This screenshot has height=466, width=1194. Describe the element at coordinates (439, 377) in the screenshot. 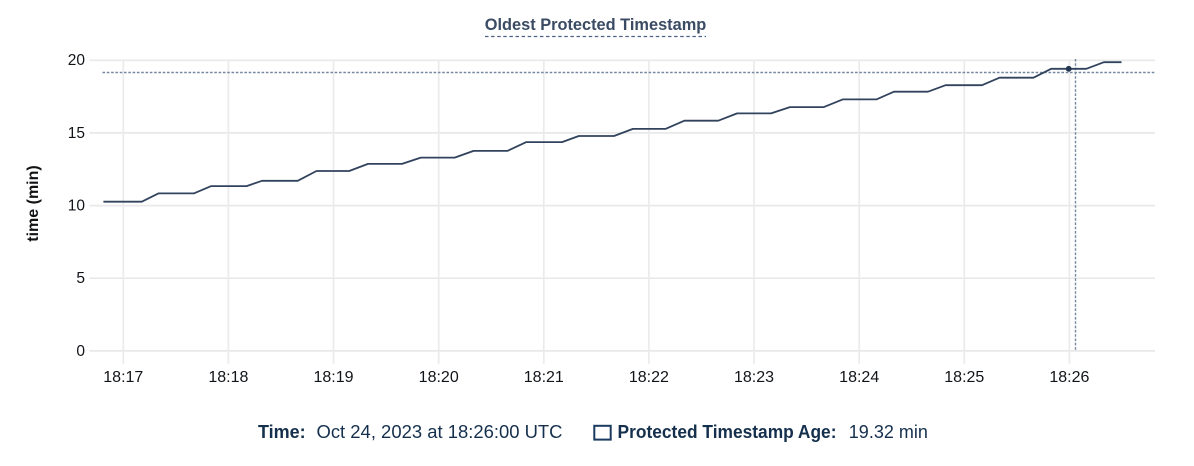

I see `svg-text: 18:20` at that location.